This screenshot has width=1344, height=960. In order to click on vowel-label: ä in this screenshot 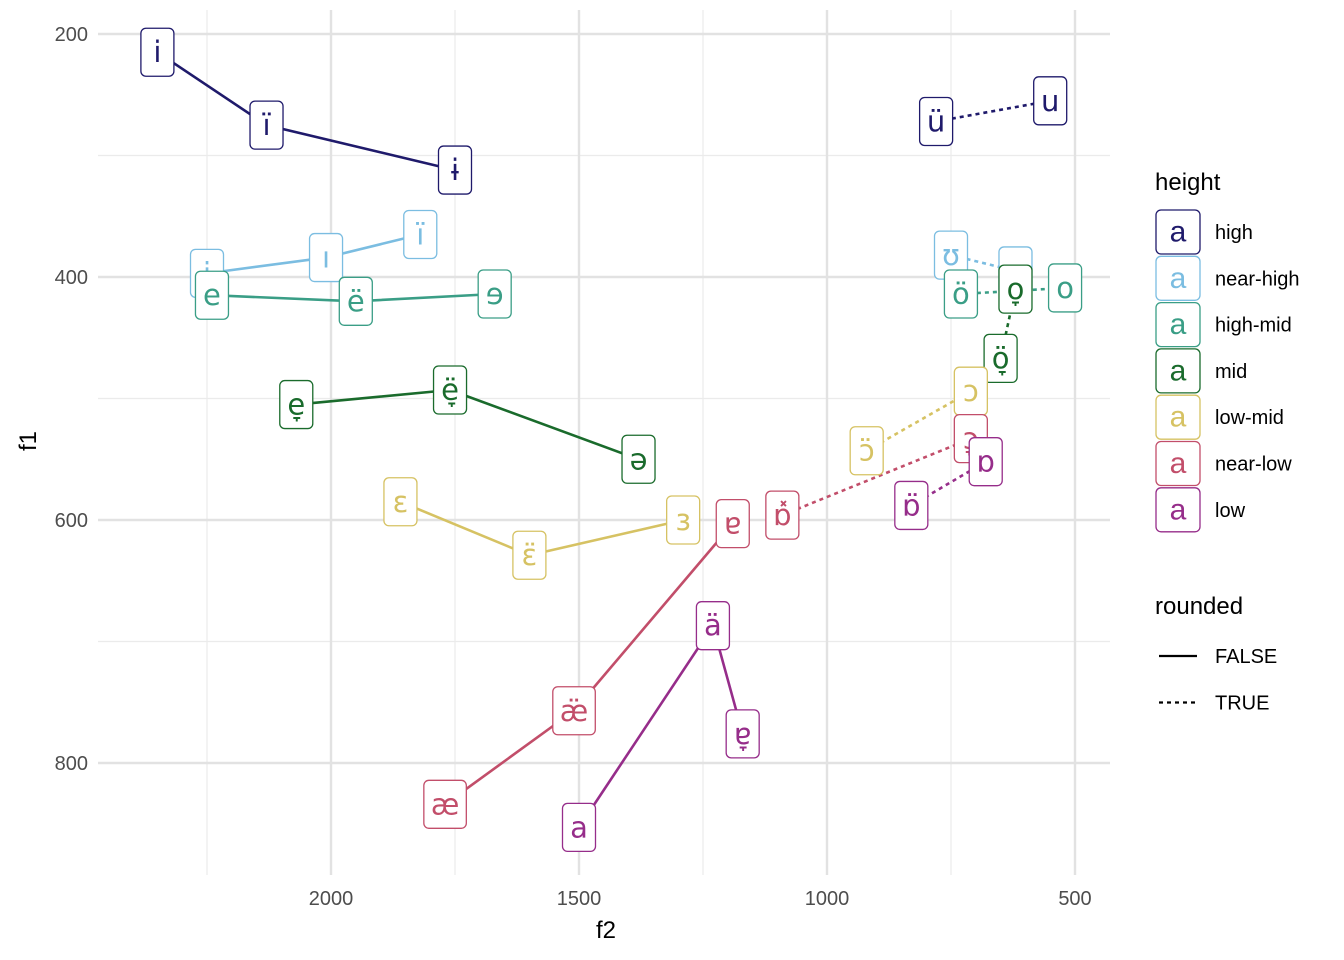, I will do `click(713, 626)`.